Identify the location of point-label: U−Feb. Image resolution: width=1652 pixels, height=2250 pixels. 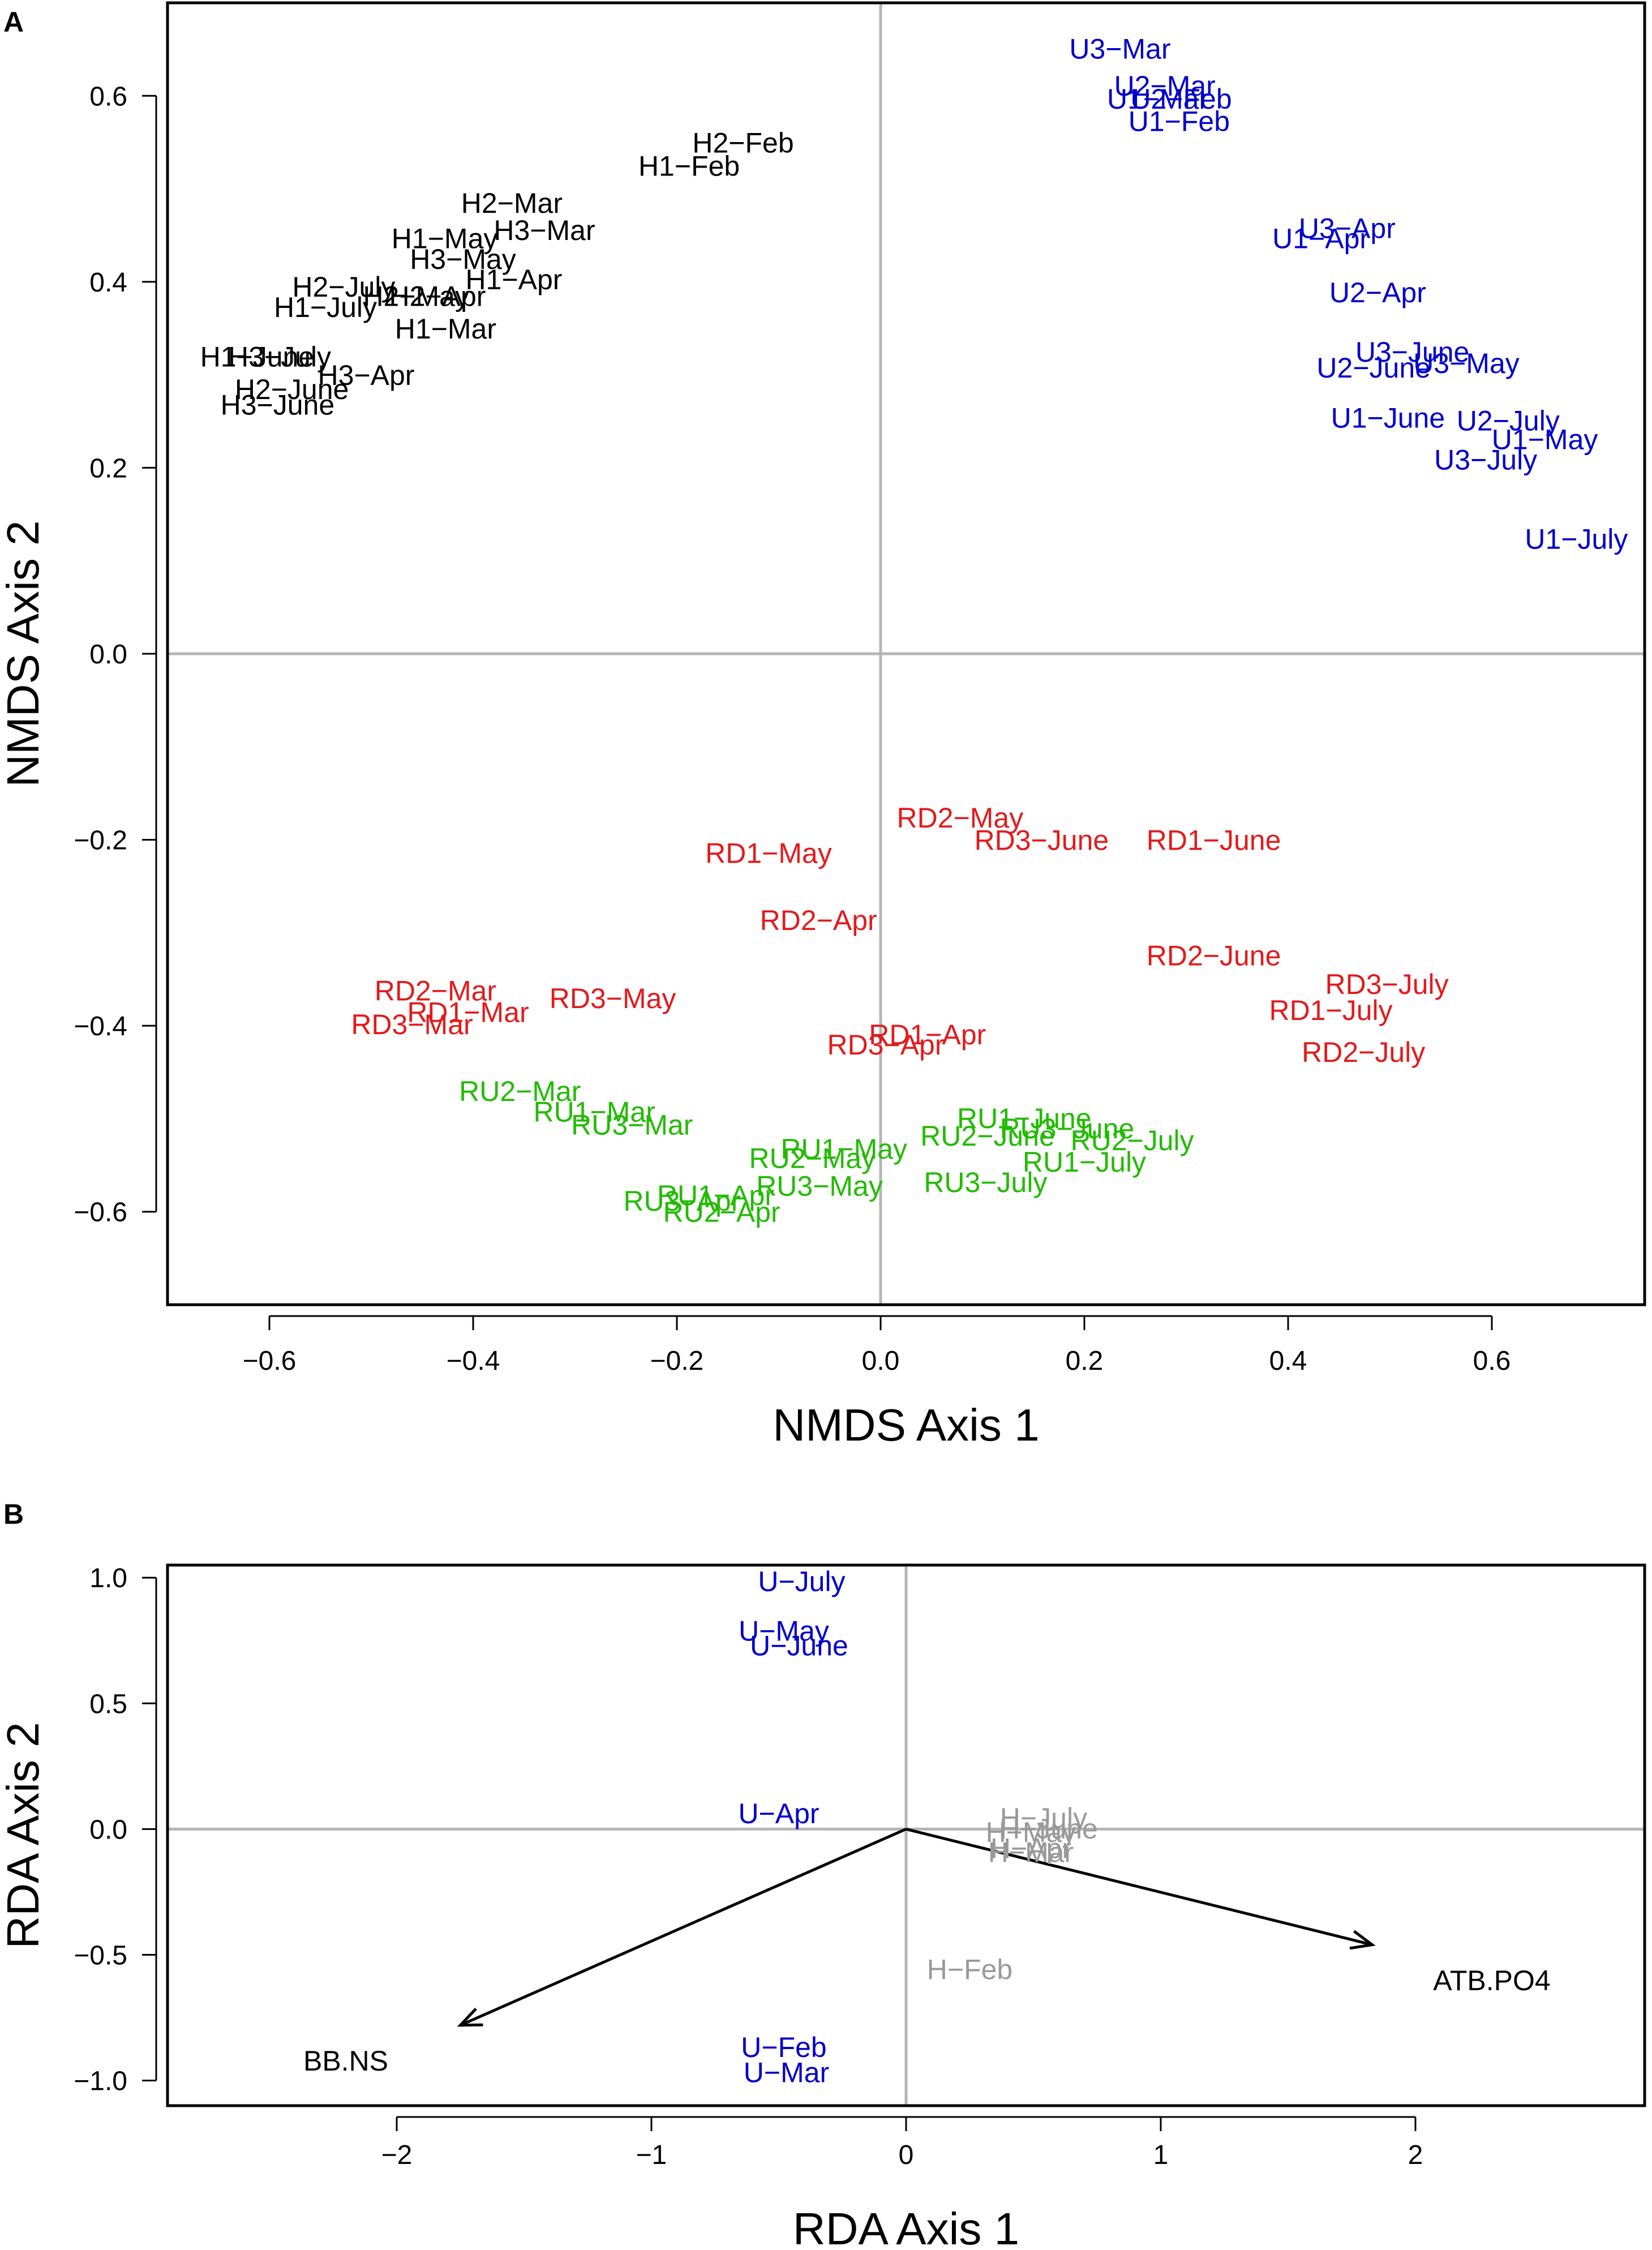
(783, 2047).